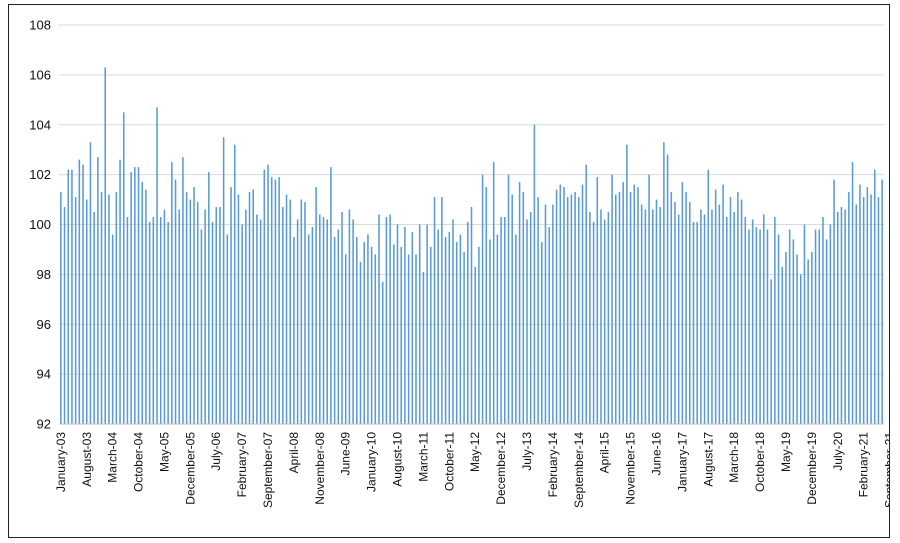 The width and height of the screenshot is (900, 543). I want to click on x-tick-label: October-11, so click(449, 461).